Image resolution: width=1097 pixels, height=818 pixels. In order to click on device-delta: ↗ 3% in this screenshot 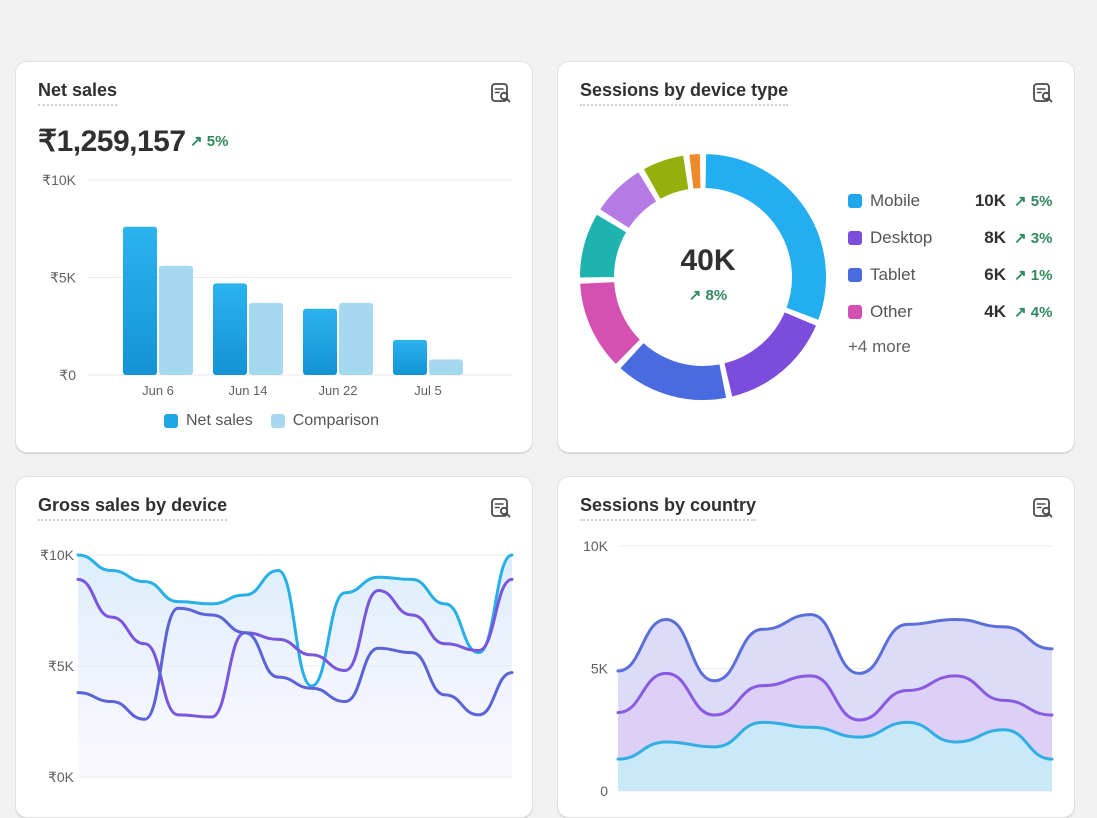, I will do `click(1033, 238)`.